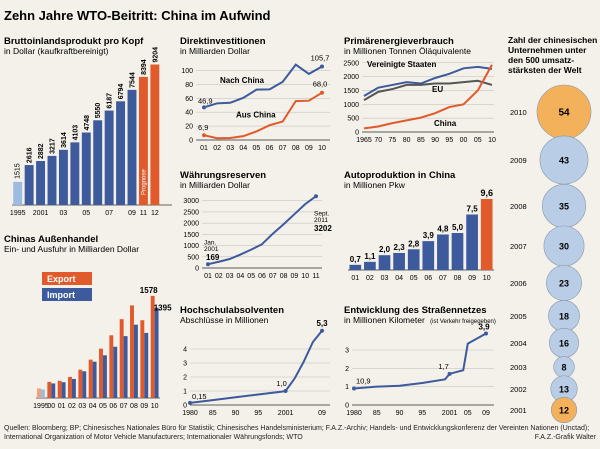  What do you see at coordinates (215, 185) in the screenshot?
I see `reserves-subtitle: in Milliarden Dollar` at bounding box center [215, 185].